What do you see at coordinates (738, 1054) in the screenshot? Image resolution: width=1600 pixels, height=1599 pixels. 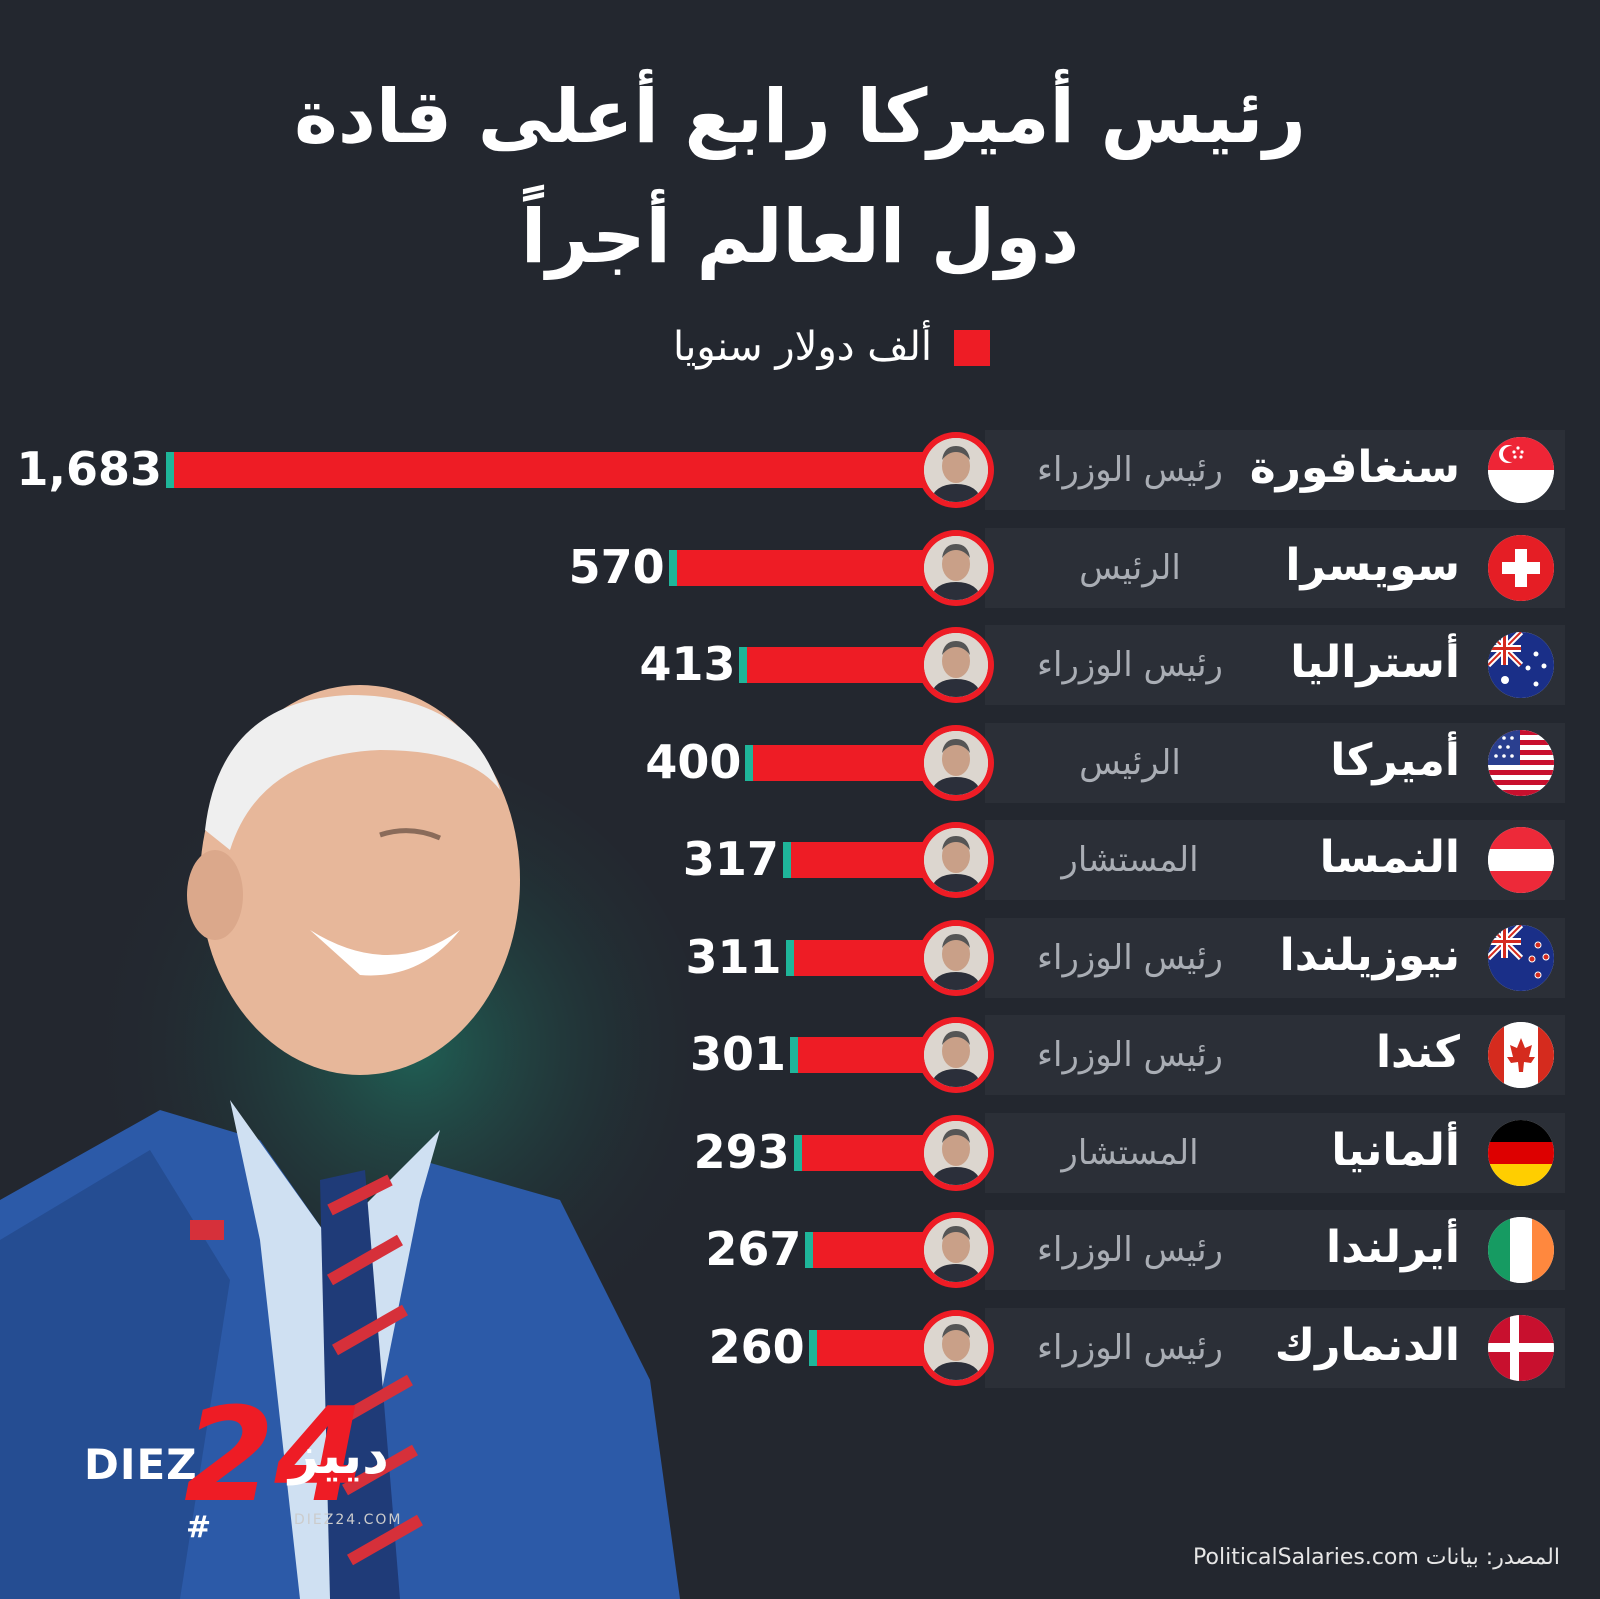 I see `value-label: 301` at bounding box center [738, 1054].